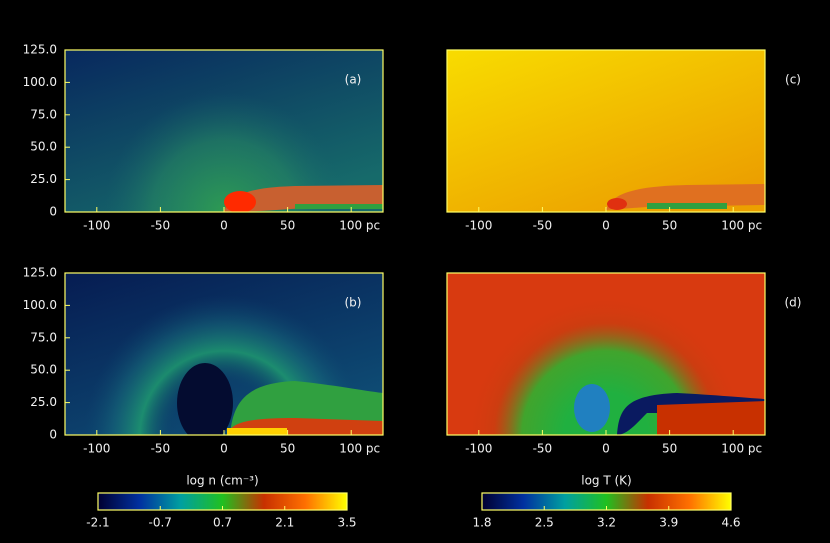 Image resolution: width=830 pixels, height=543 pixels. What do you see at coordinates (222, 481) in the screenshot?
I see `colorbar-title: log n (cm⁻³)` at bounding box center [222, 481].